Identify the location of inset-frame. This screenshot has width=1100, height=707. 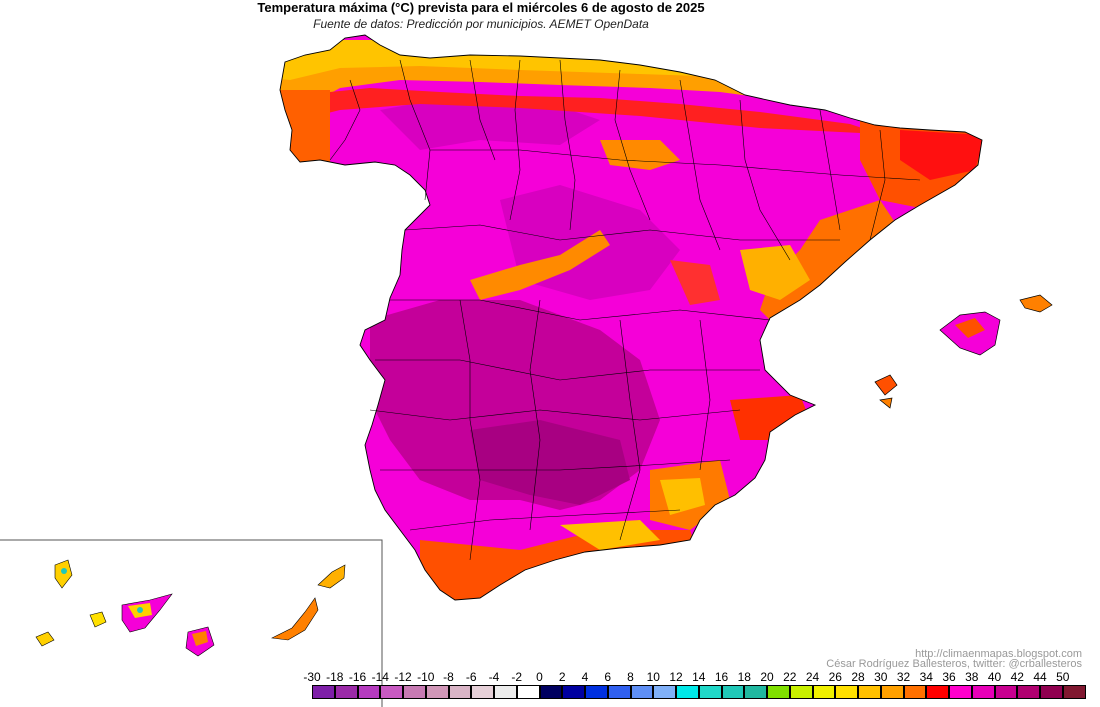
(191, 623).